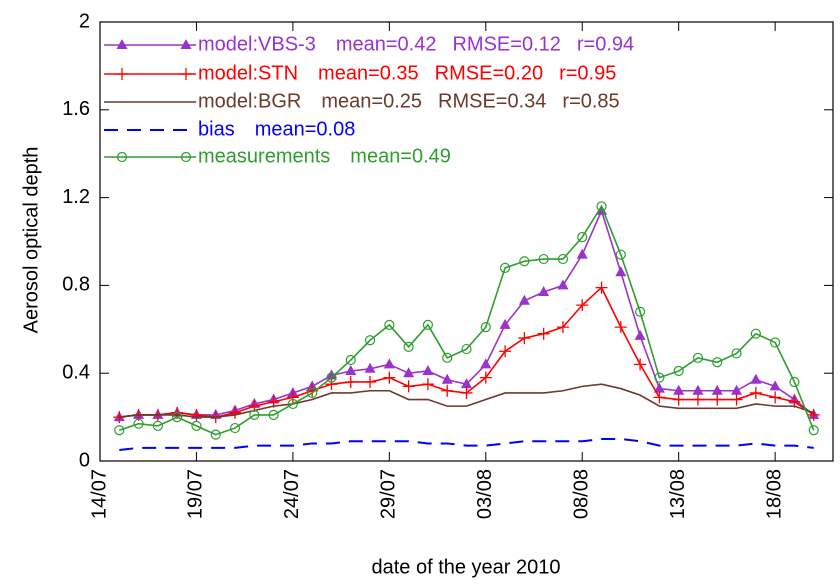 This screenshot has width=840, height=585. Describe the element at coordinates (76, 197) in the screenshot. I see `y-tick-label: 1.2` at that location.